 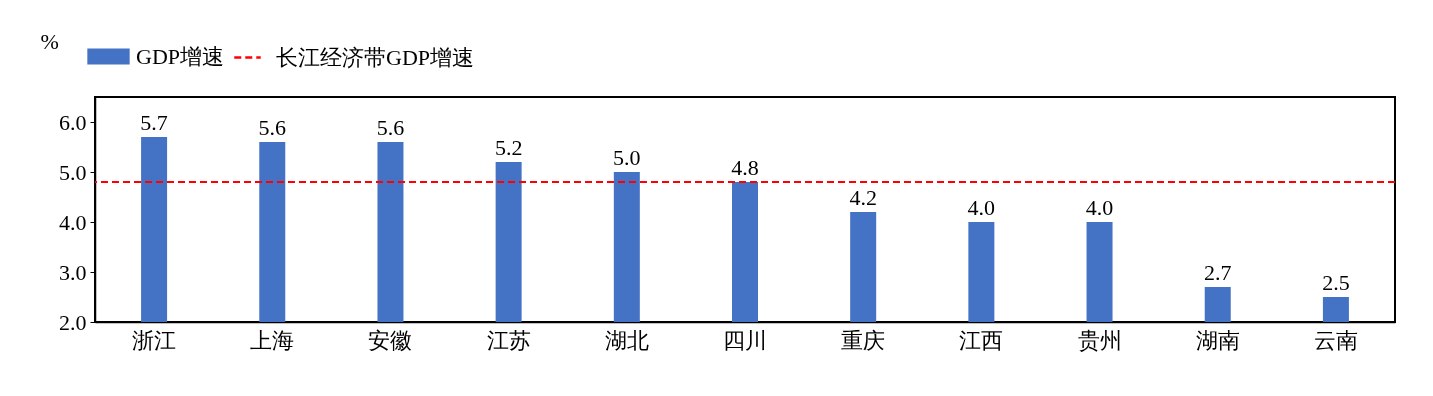 What do you see at coordinates (1336, 282) in the screenshot?
I see `text: 2.5` at bounding box center [1336, 282].